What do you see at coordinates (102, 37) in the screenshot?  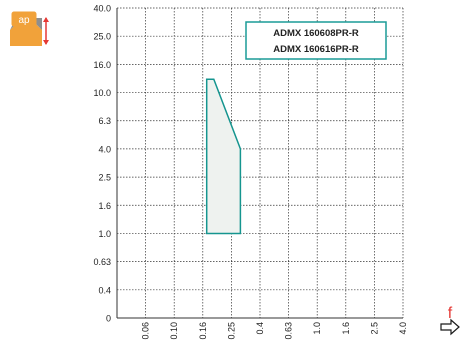 I see `y-tick-label: 25.0` at bounding box center [102, 37].